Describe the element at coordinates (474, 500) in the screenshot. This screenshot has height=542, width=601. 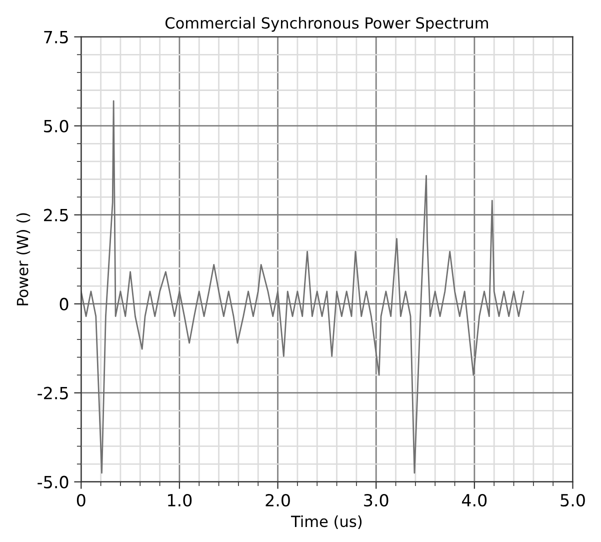
I see `x-tick-label: 4.0` at that location.